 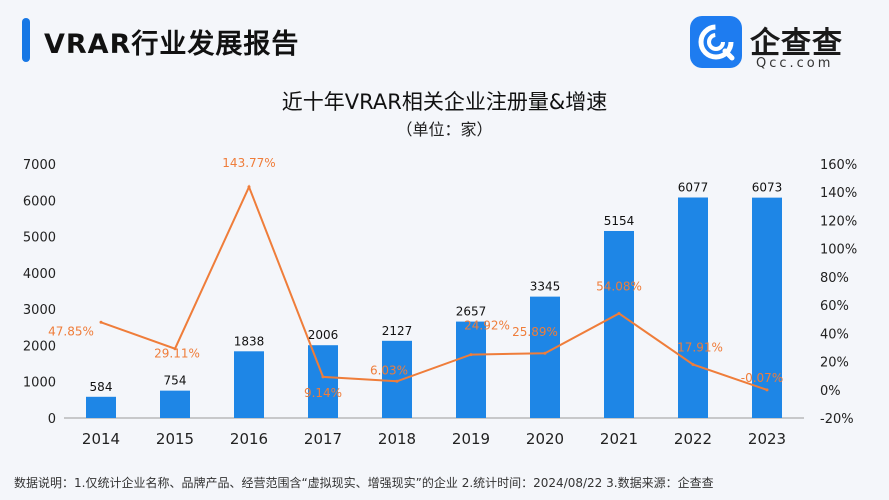 I want to click on brand-logo: 企查查 Qcc.com, so click(x=780, y=44).